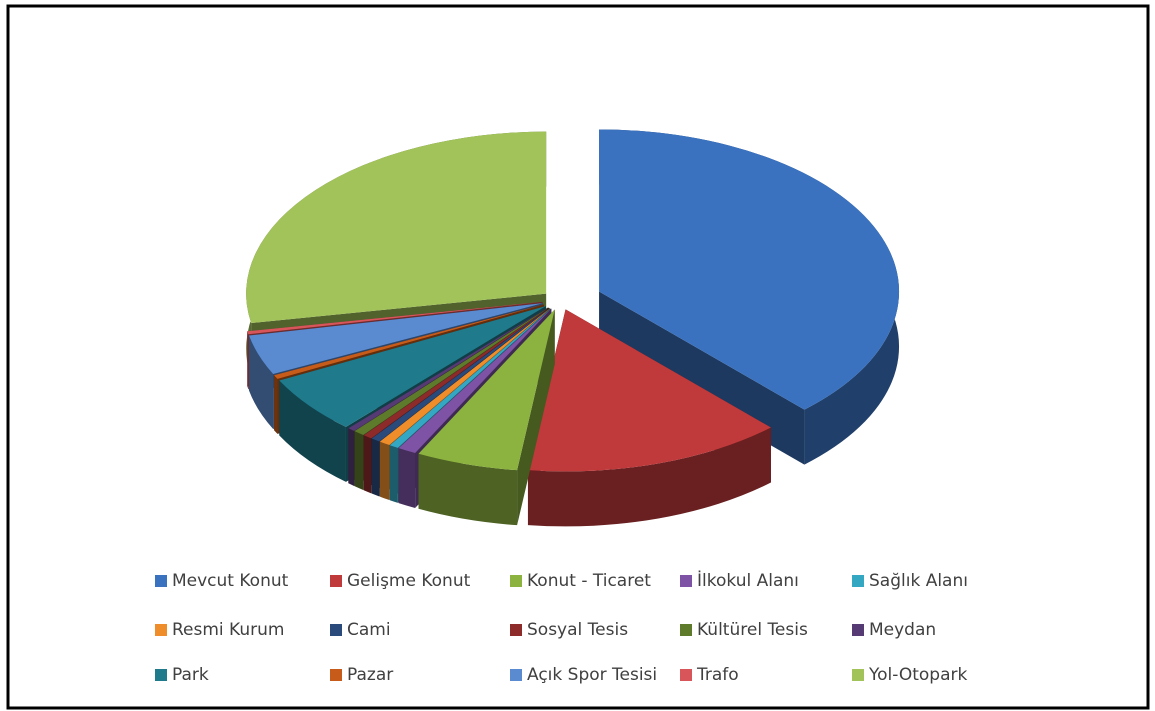 The width and height of the screenshot is (1155, 711). Describe the element at coordinates (190, 675) in the screenshot. I see `legend-label: Park` at that location.